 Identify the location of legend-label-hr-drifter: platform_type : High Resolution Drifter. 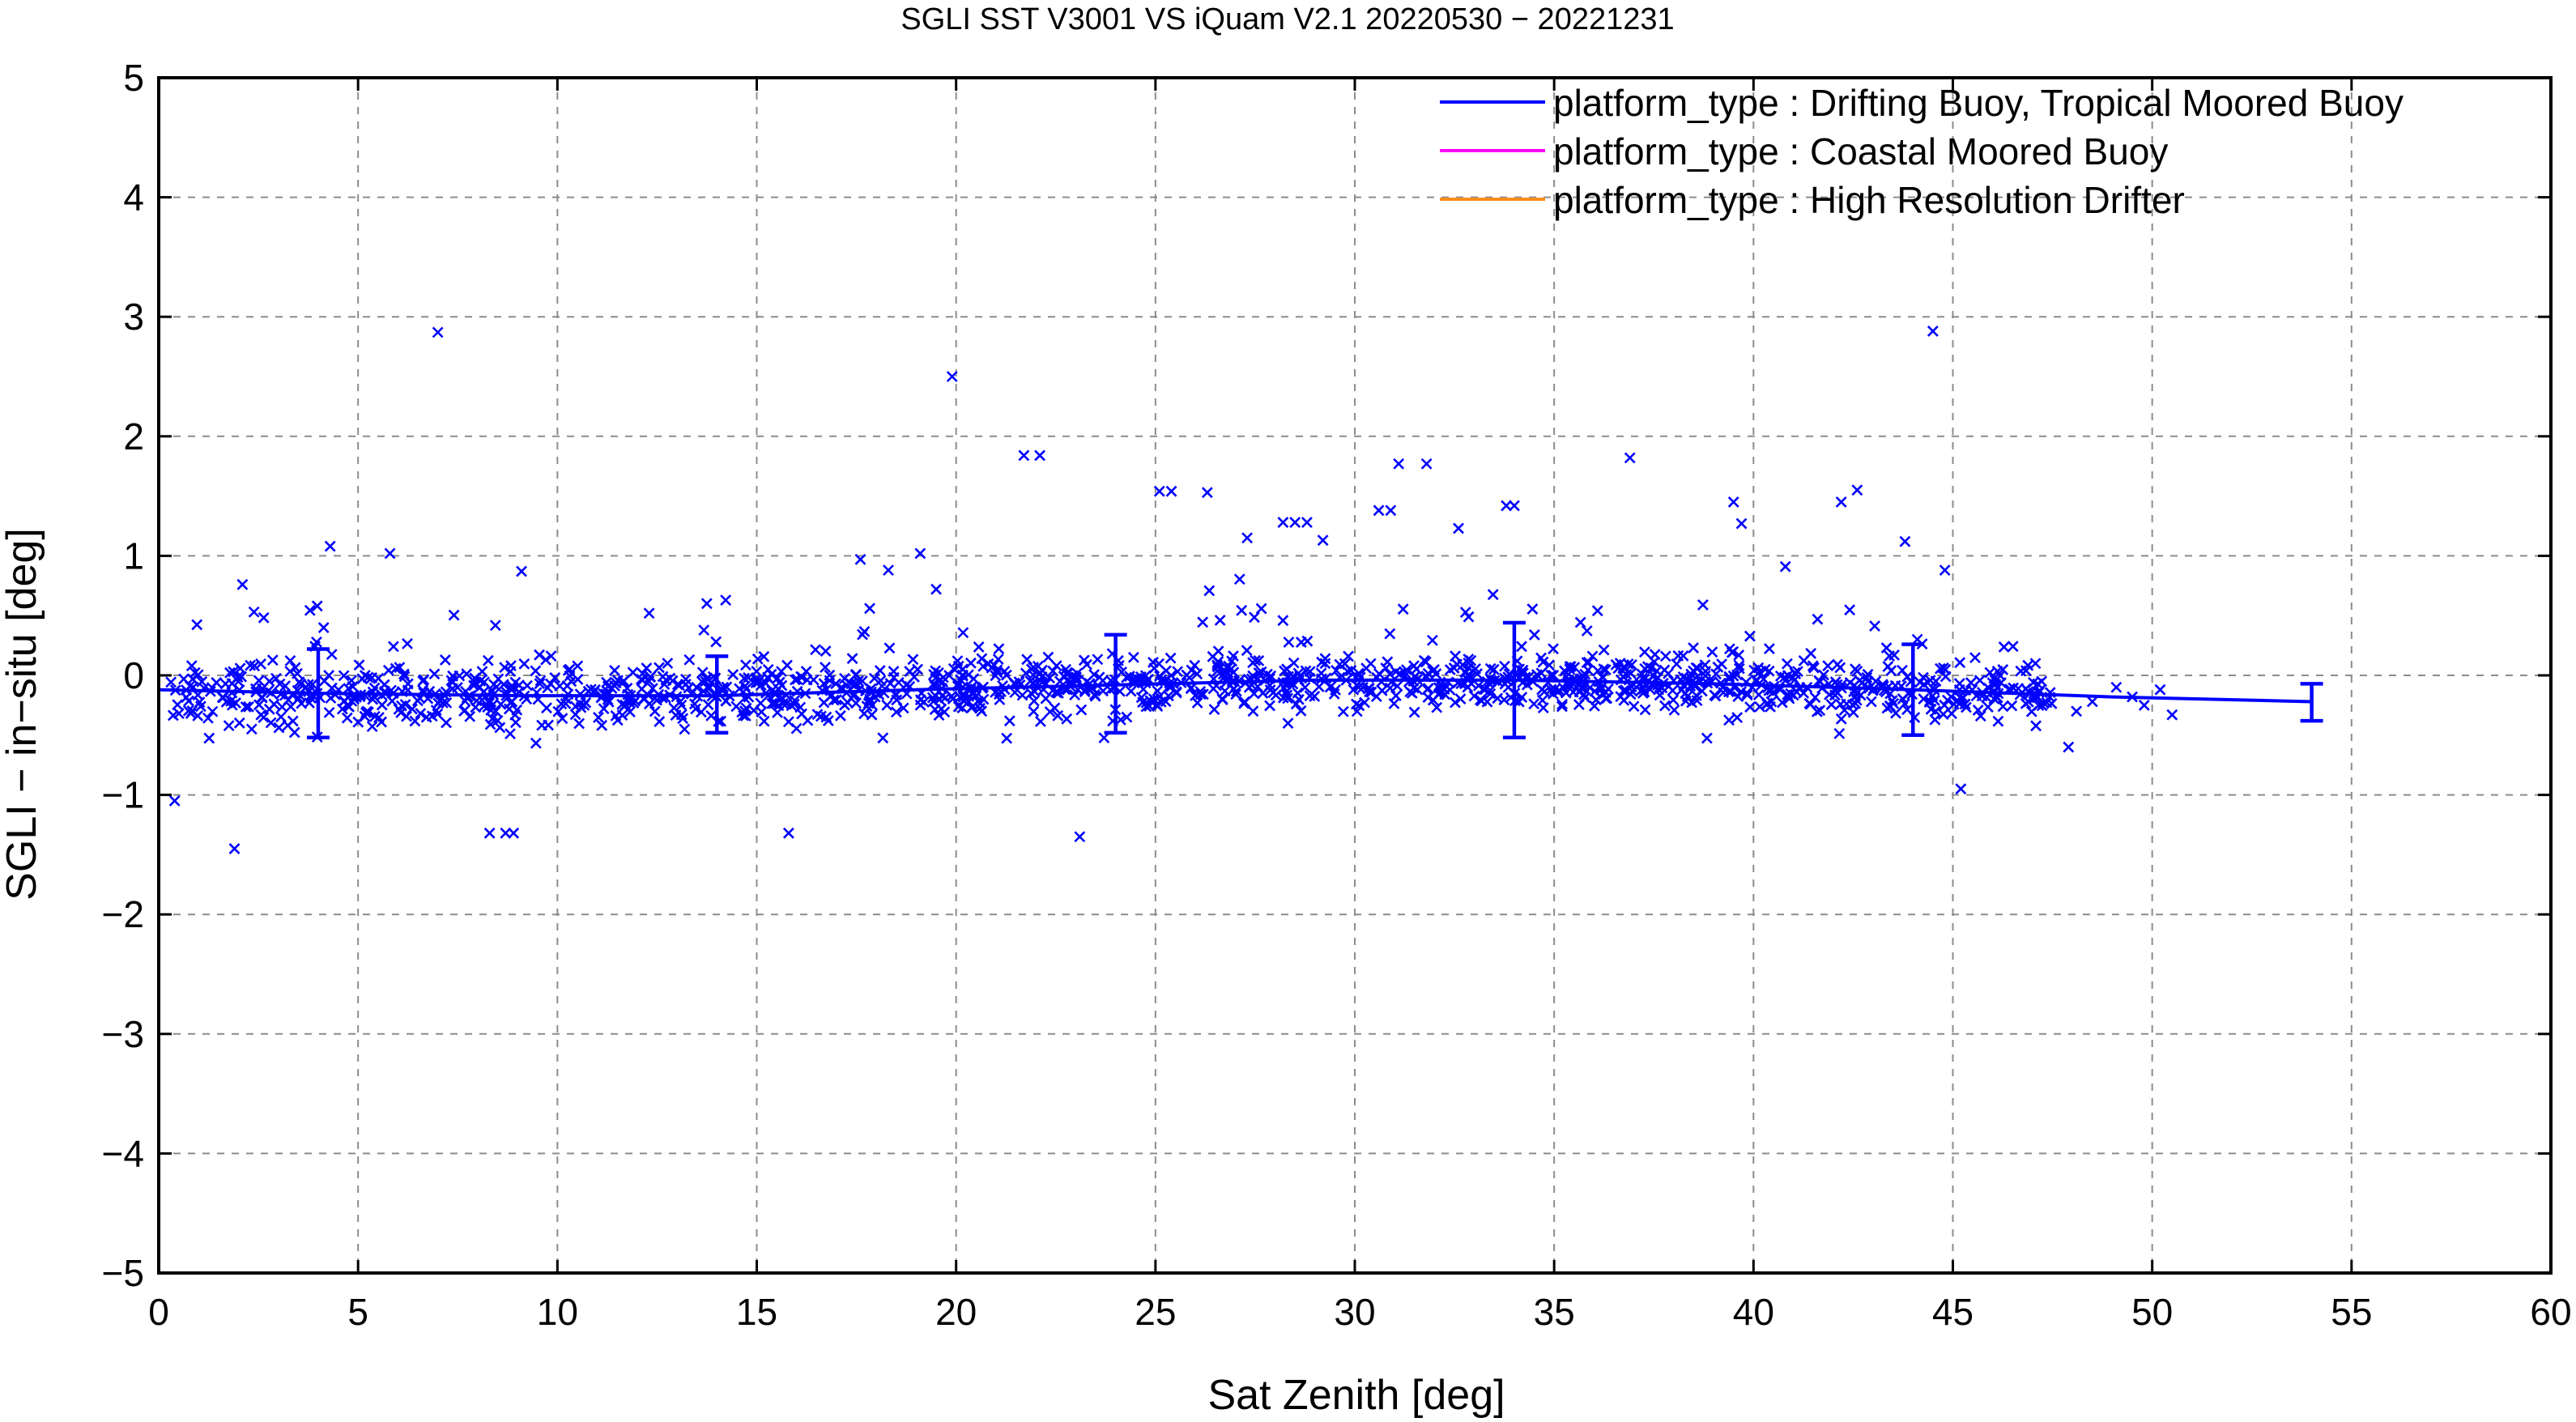
(1869, 200).